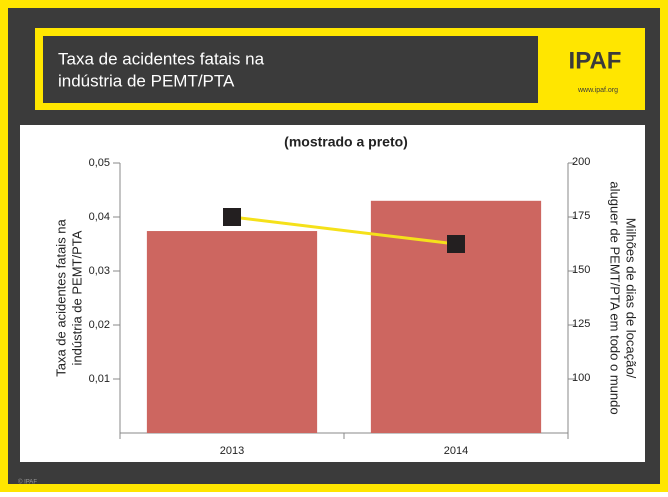 This screenshot has width=668, height=497. Describe the element at coordinates (595, 60) in the screenshot. I see `logo: IPAF` at that location.